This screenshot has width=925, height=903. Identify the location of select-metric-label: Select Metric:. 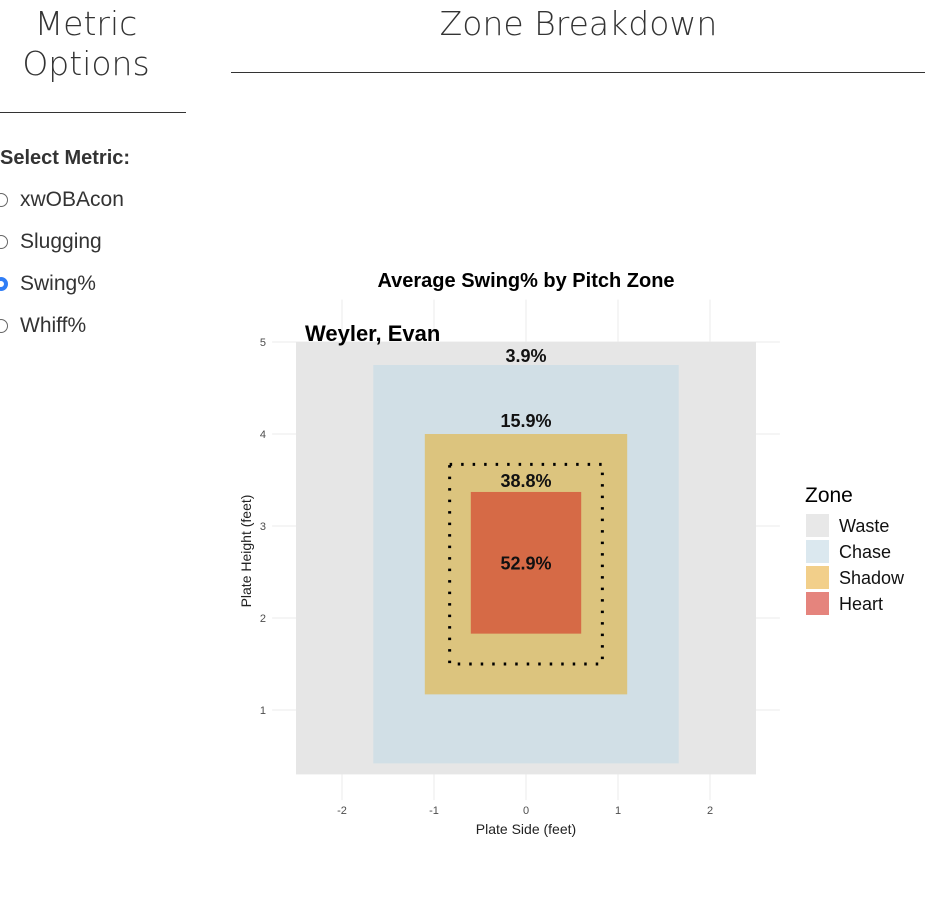
(65, 158).